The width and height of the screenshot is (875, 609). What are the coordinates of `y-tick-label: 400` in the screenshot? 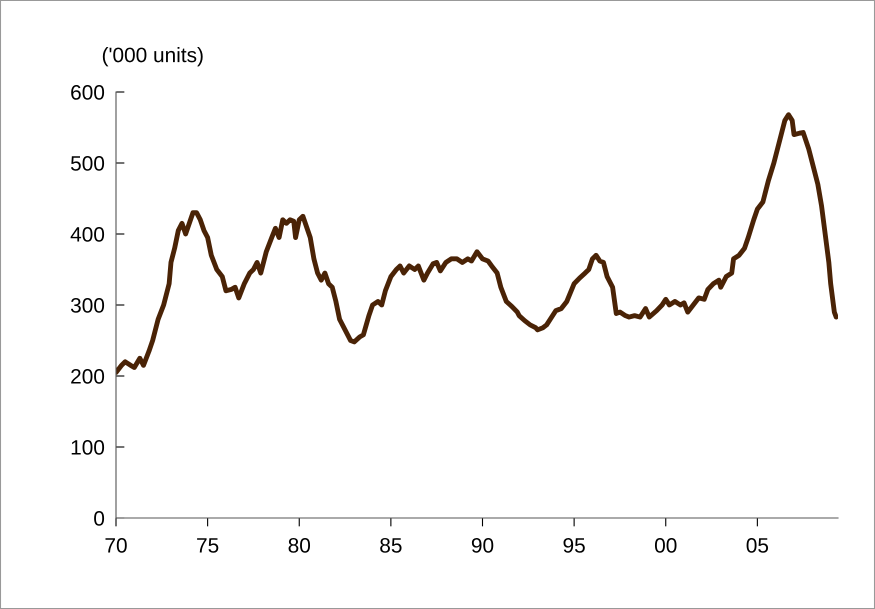 It's located at (87, 234).